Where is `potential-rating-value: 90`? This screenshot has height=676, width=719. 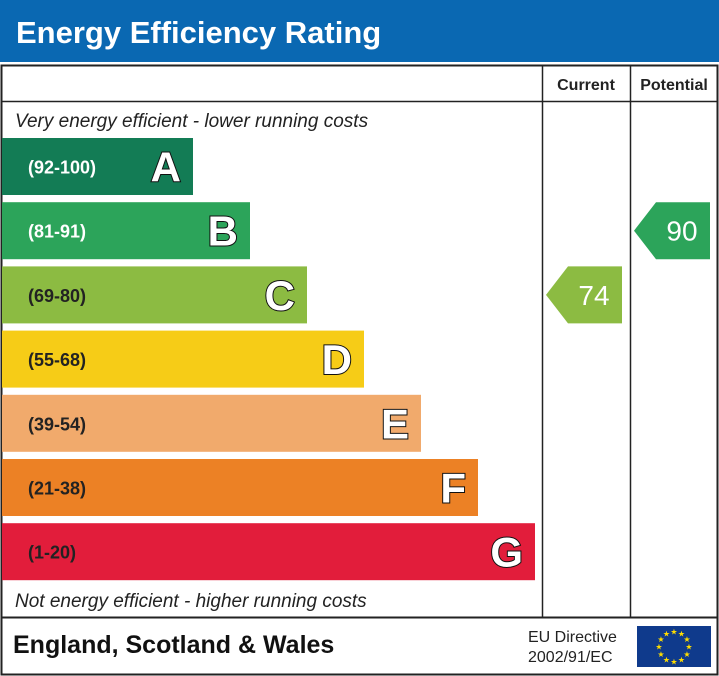 potential-rating-value: 90 is located at coordinates (681, 231).